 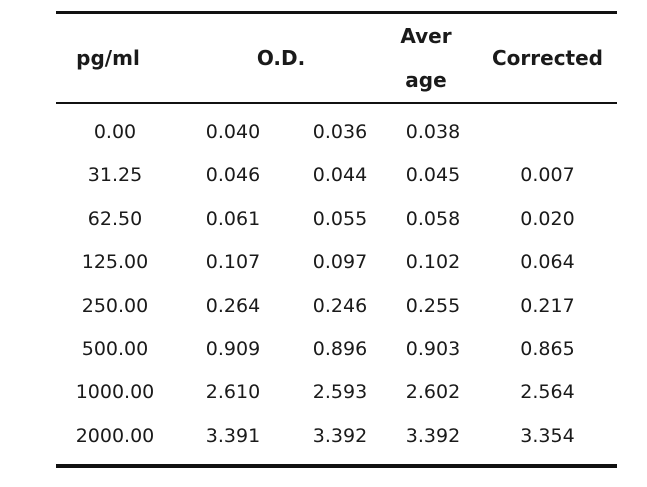 I want to click on corrected-cell: 0.064, so click(x=547, y=262).